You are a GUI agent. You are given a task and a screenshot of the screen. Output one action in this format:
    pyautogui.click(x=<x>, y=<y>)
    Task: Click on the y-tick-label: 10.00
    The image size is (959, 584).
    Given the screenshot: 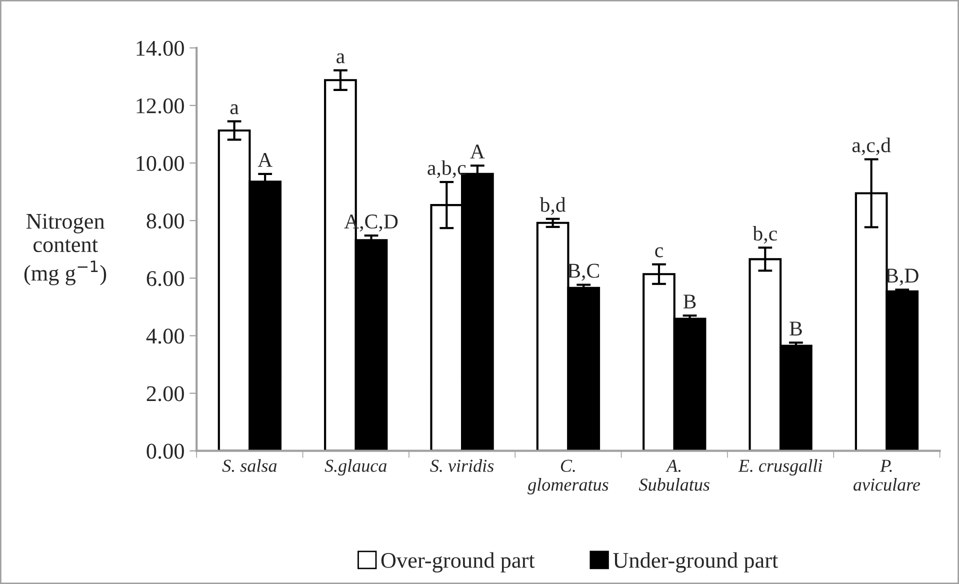 What is the action you would take?
    pyautogui.click(x=160, y=164)
    